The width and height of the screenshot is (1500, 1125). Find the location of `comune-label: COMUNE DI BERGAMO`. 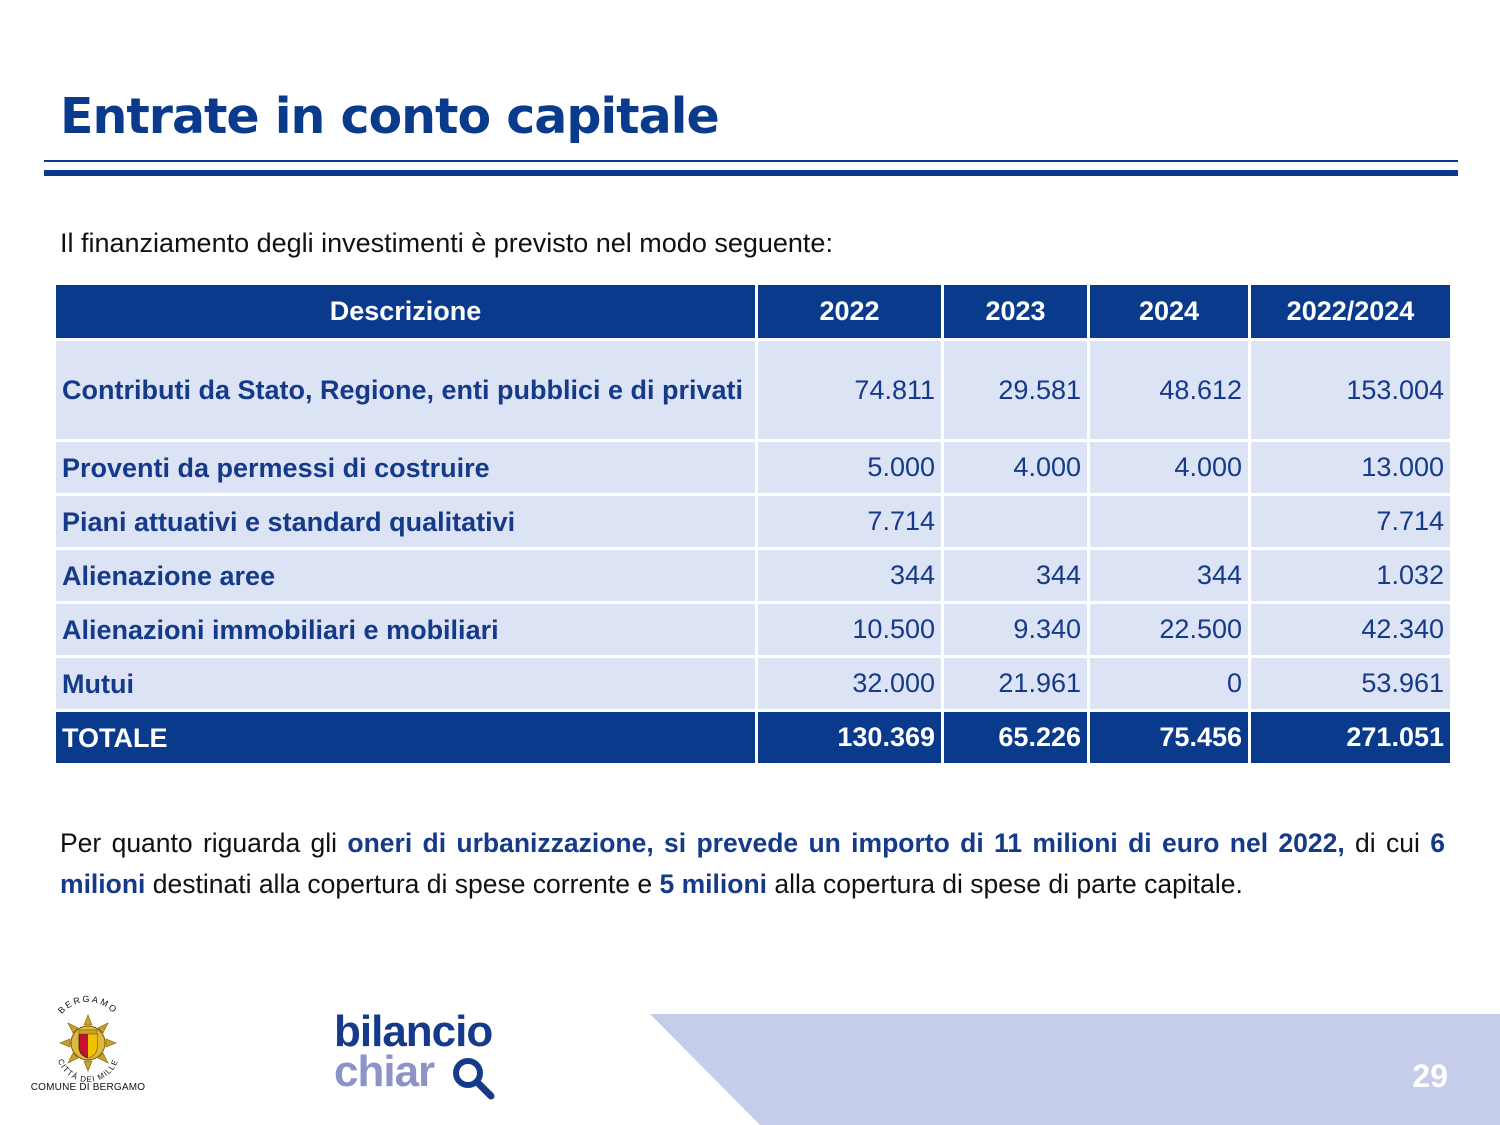

comune-label: COMUNE DI BERGAMO is located at coordinates (88, 1087).